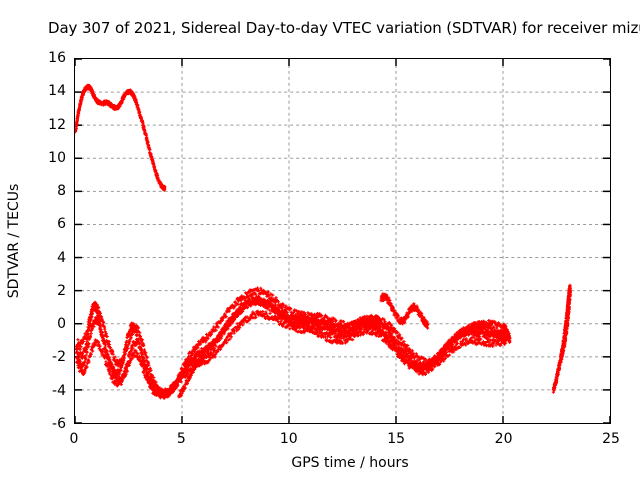  What do you see at coordinates (503, 439) in the screenshot?
I see `x-tick-label: 20` at bounding box center [503, 439].